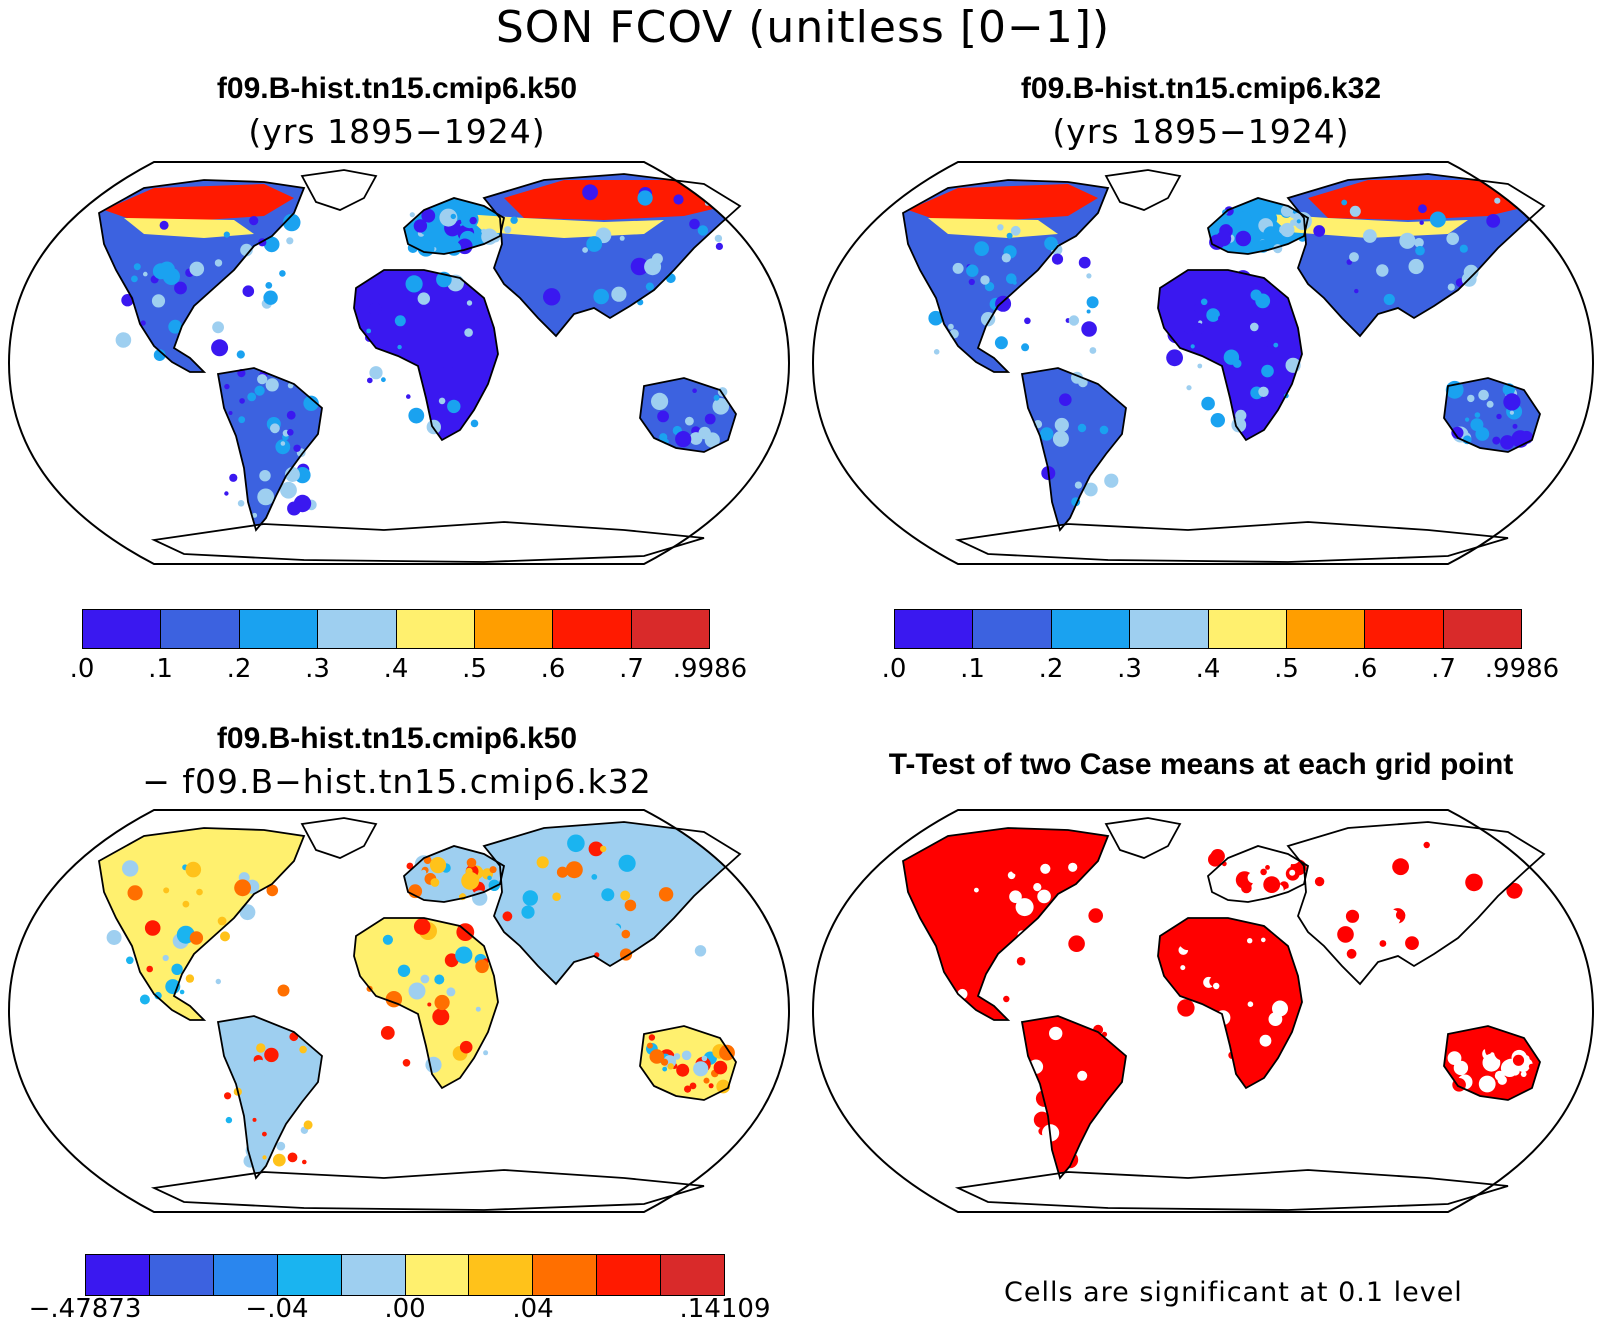 Image resolution: width=1606 pixels, height=1327 pixels. What do you see at coordinates (429, 1190) in the screenshot?
I see `region-antarctica` at bounding box center [429, 1190].